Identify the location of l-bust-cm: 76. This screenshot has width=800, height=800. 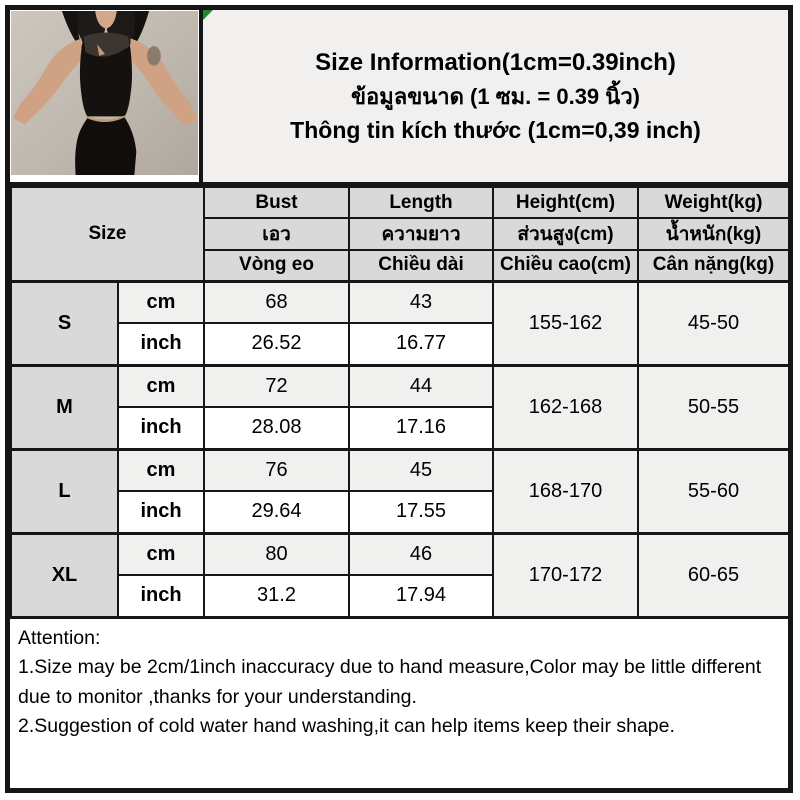
(276, 469).